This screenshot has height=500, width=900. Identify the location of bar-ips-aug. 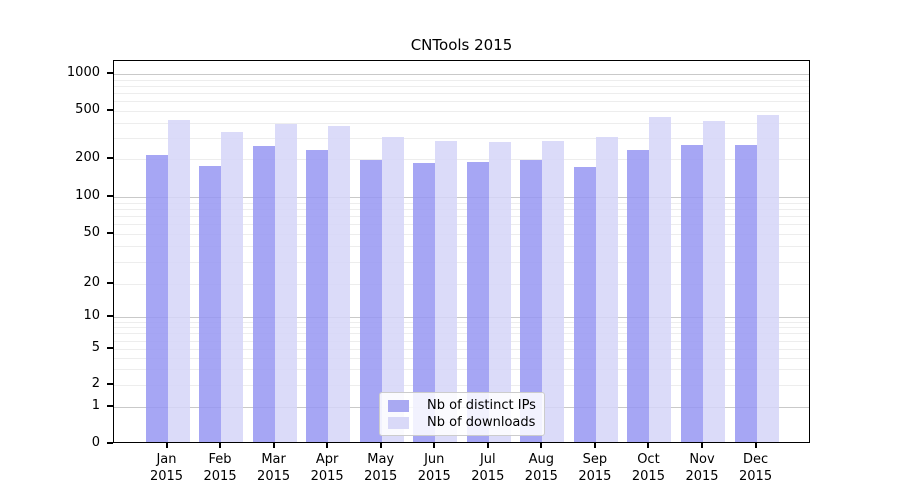
(531, 301).